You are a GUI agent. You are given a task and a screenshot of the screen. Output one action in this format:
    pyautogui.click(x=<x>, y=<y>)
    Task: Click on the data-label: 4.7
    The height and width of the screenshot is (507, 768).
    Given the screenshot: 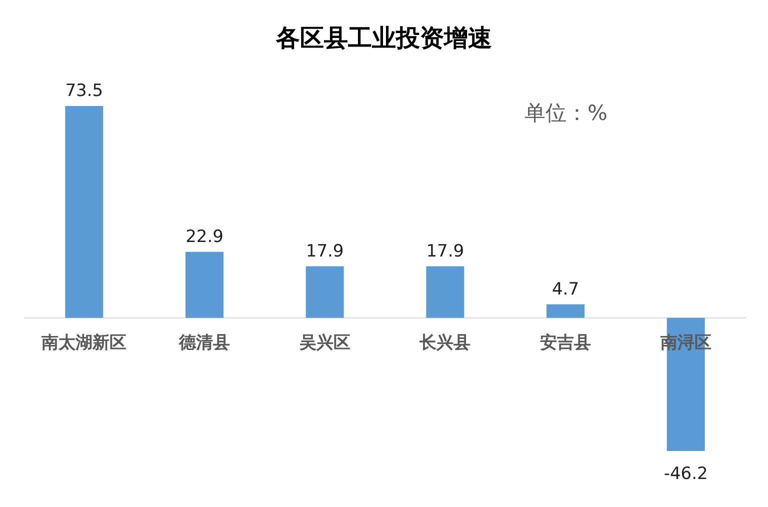 What is the action you would take?
    pyautogui.click(x=566, y=289)
    